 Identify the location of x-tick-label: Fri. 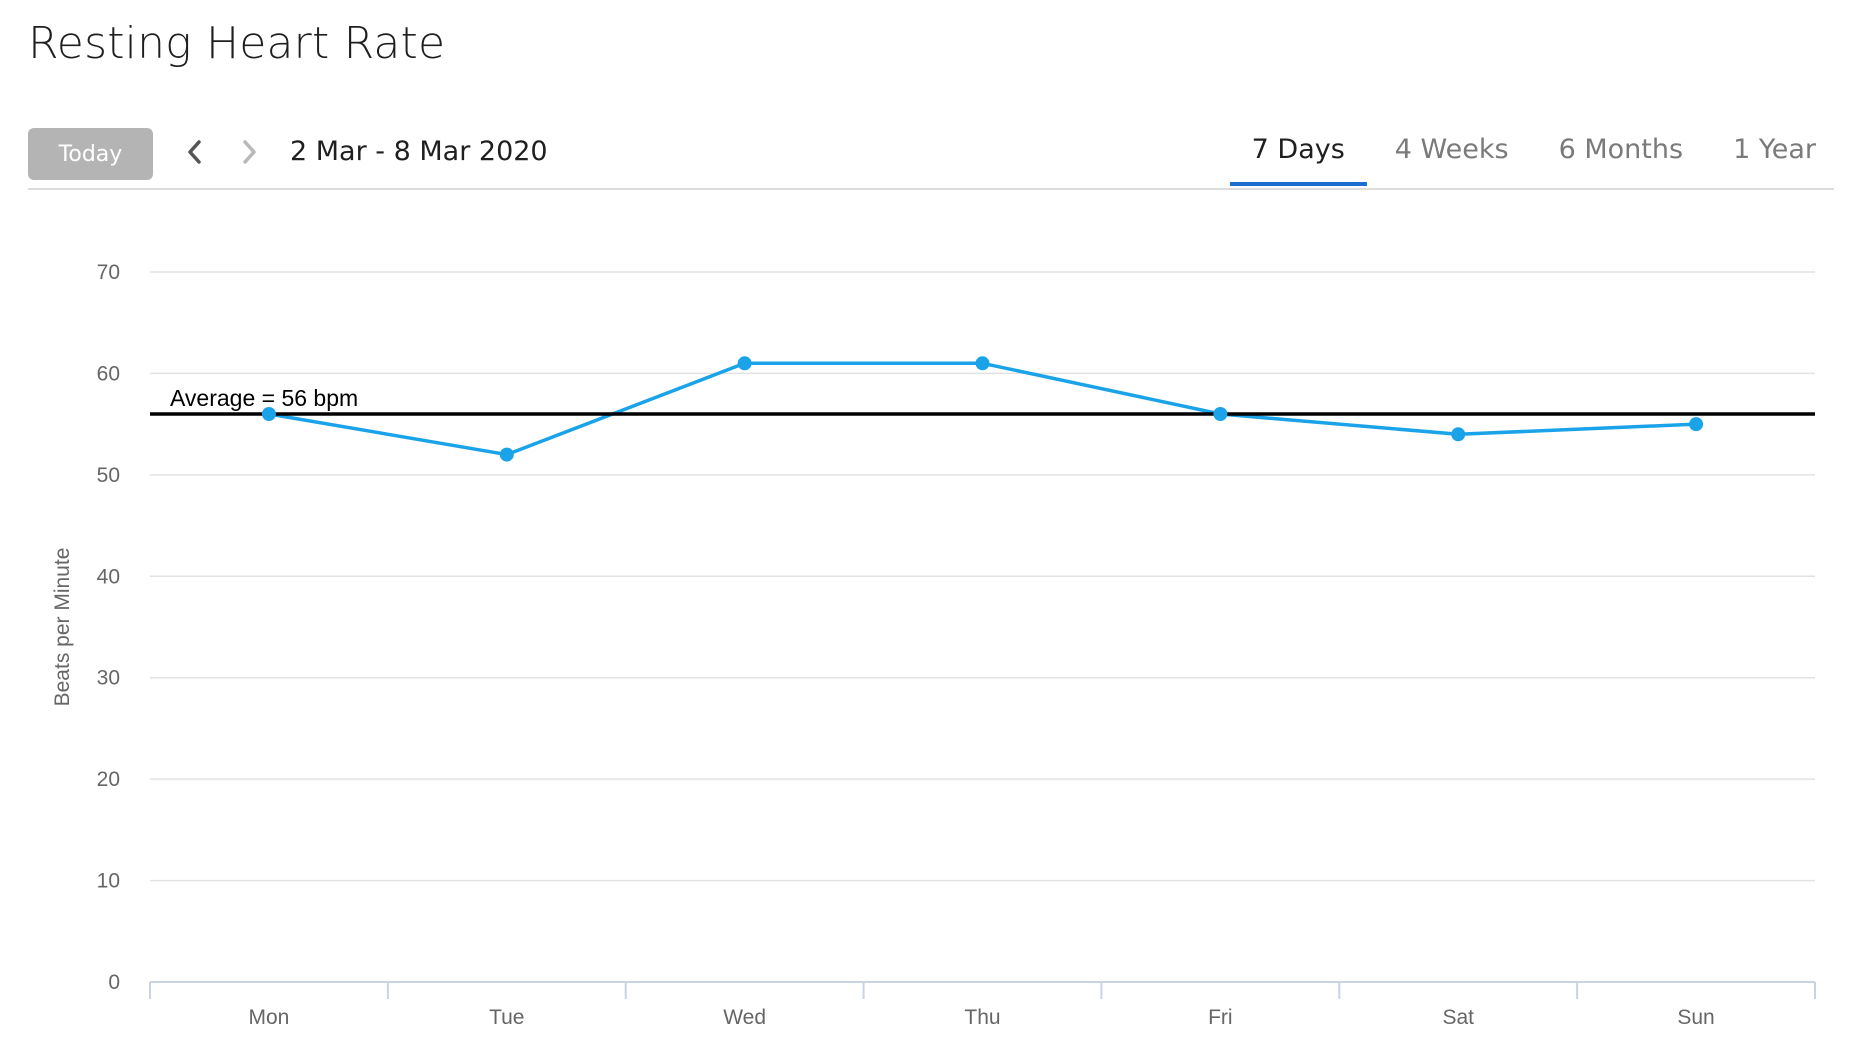
(1220, 1017).